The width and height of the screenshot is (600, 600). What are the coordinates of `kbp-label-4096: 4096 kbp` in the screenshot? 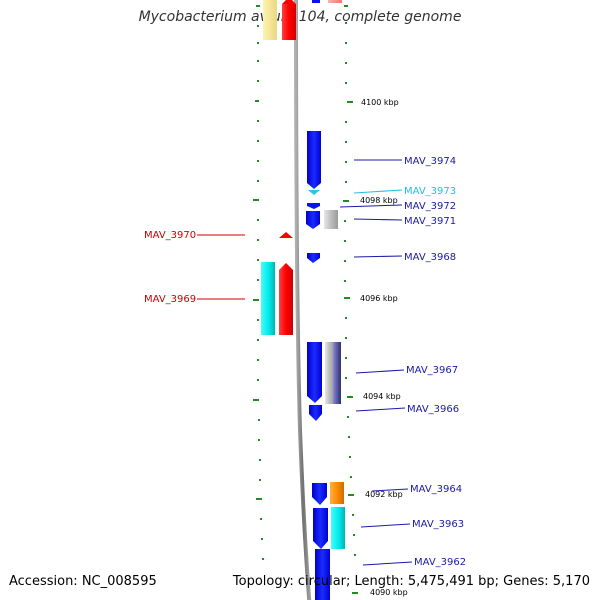 It's located at (379, 298).